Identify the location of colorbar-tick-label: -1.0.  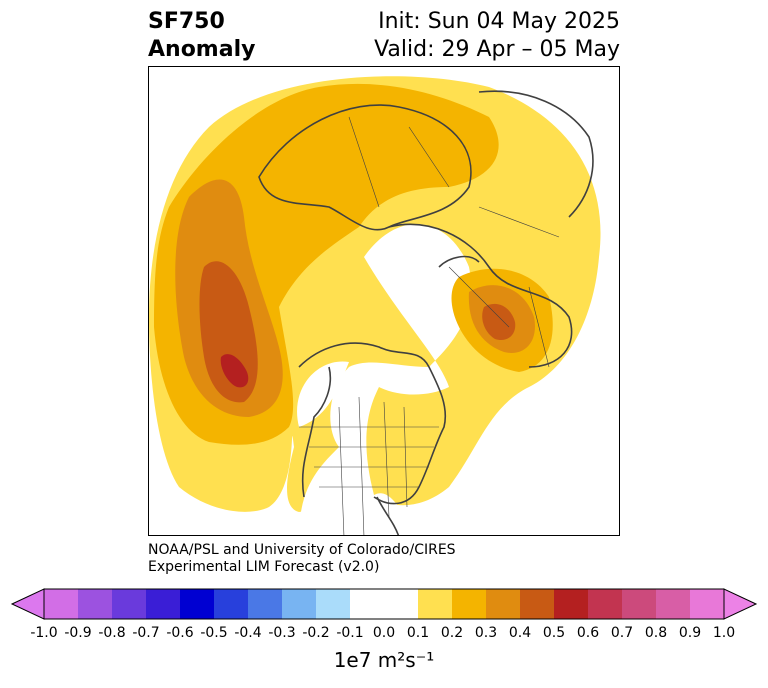
(44, 633).